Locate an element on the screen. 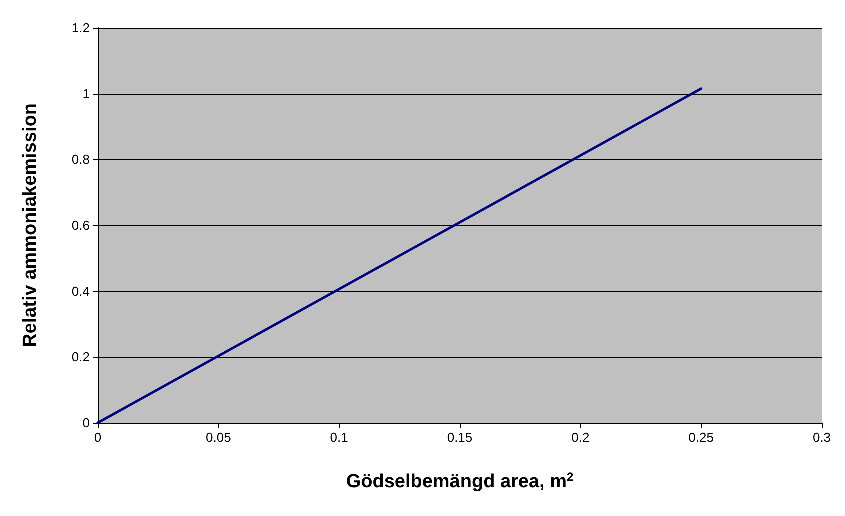 Image resolution: width=845 pixels, height=516 pixels. x-tick-label: 0.25 is located at coordinates (701, 437).